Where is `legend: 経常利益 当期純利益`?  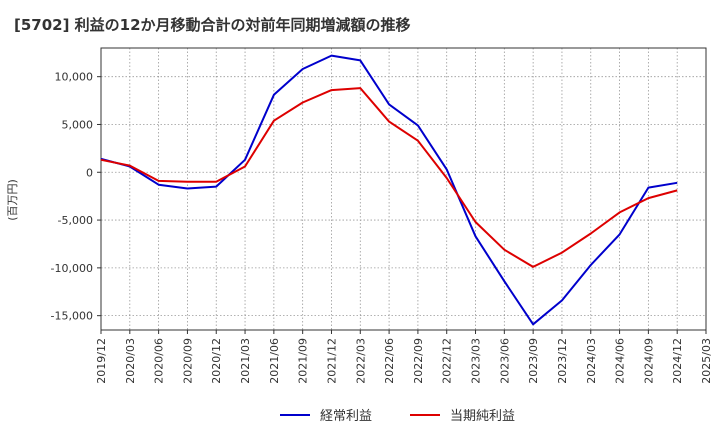
legend: 経常利益 当期純利益 is located at coordinates (397, 416).